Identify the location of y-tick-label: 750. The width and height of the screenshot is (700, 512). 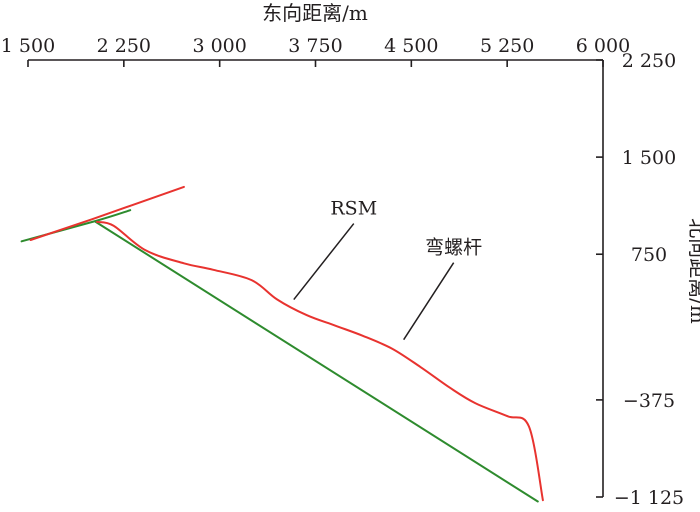
(649, 255).